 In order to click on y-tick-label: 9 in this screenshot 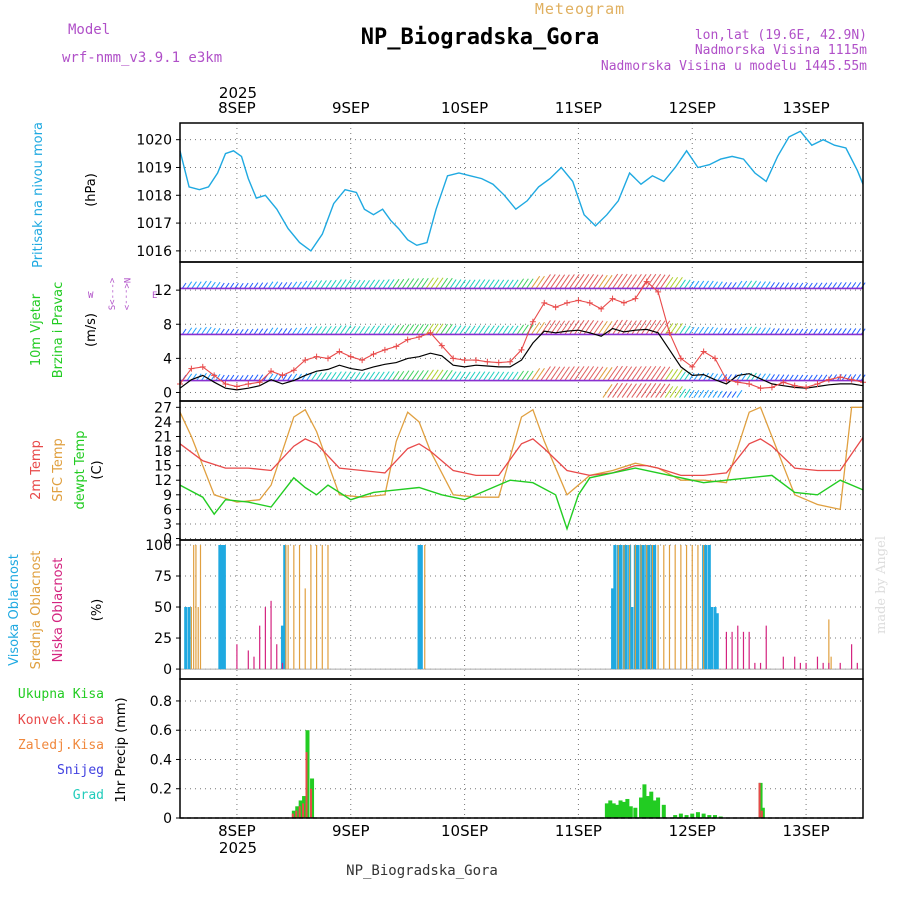, I will do `click(167, 496)`.